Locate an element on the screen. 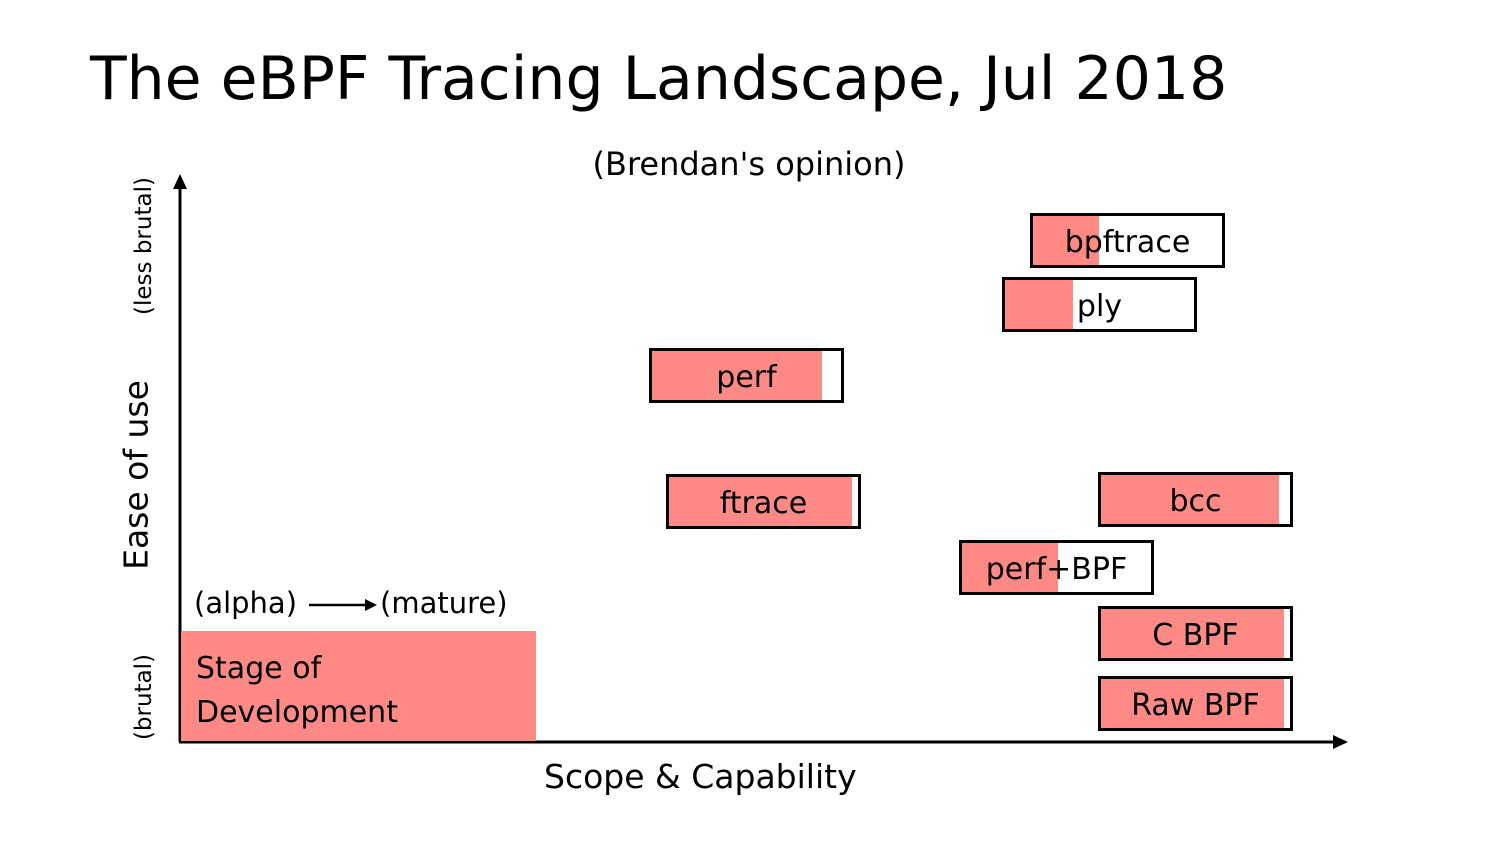  y-axis-arrowhead is located at coordinates (180, 181).